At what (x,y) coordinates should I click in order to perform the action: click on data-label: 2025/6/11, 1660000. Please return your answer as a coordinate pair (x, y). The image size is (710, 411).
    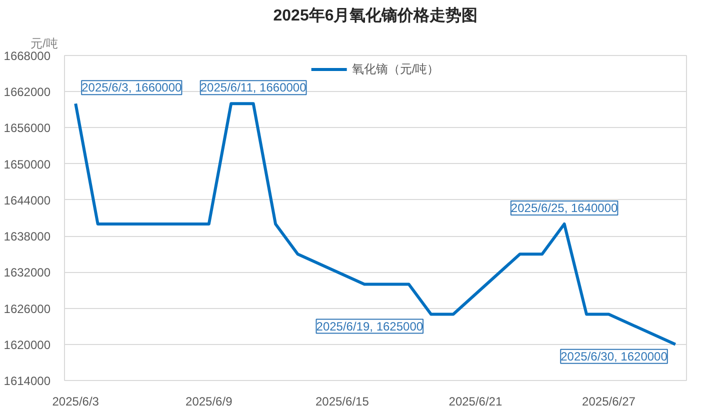
    Looking at the image, I should click on (253, 87).